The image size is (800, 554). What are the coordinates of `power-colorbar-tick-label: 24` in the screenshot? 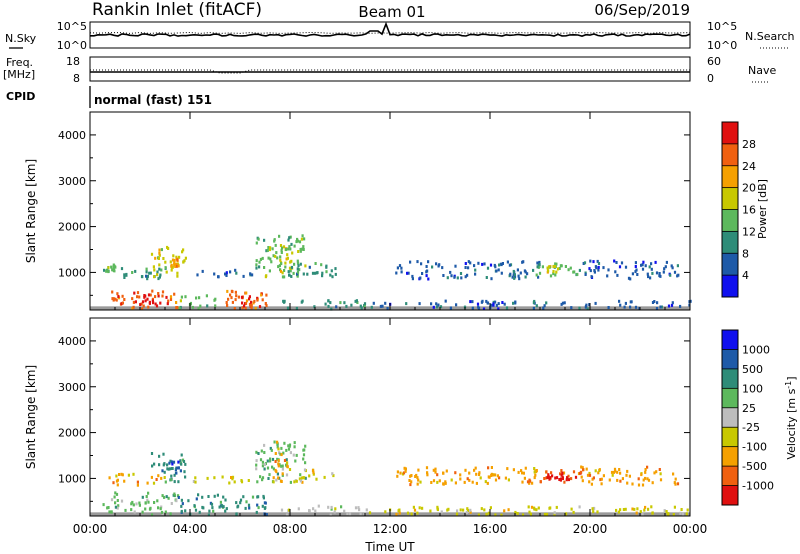 It's located at (749, 166).